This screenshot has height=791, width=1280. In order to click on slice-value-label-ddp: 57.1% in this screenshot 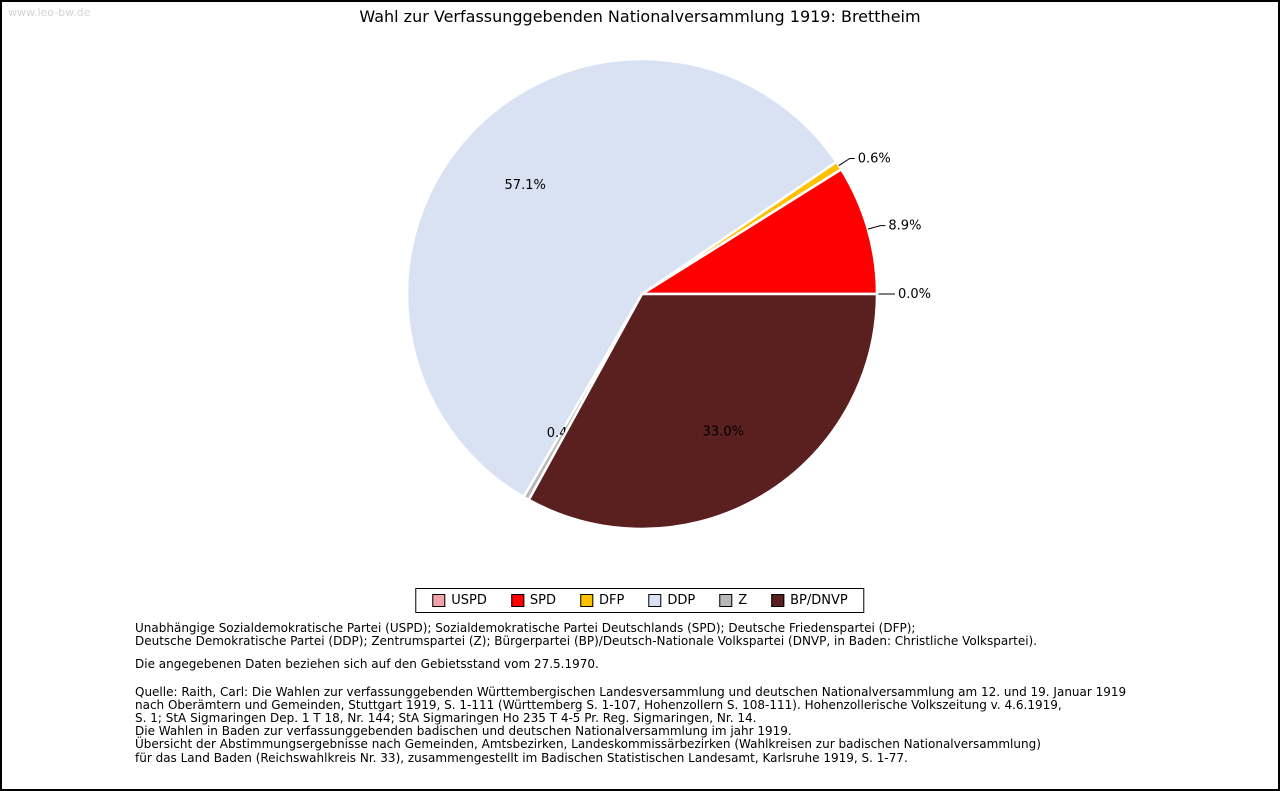, I will do `click(525, 185)`.